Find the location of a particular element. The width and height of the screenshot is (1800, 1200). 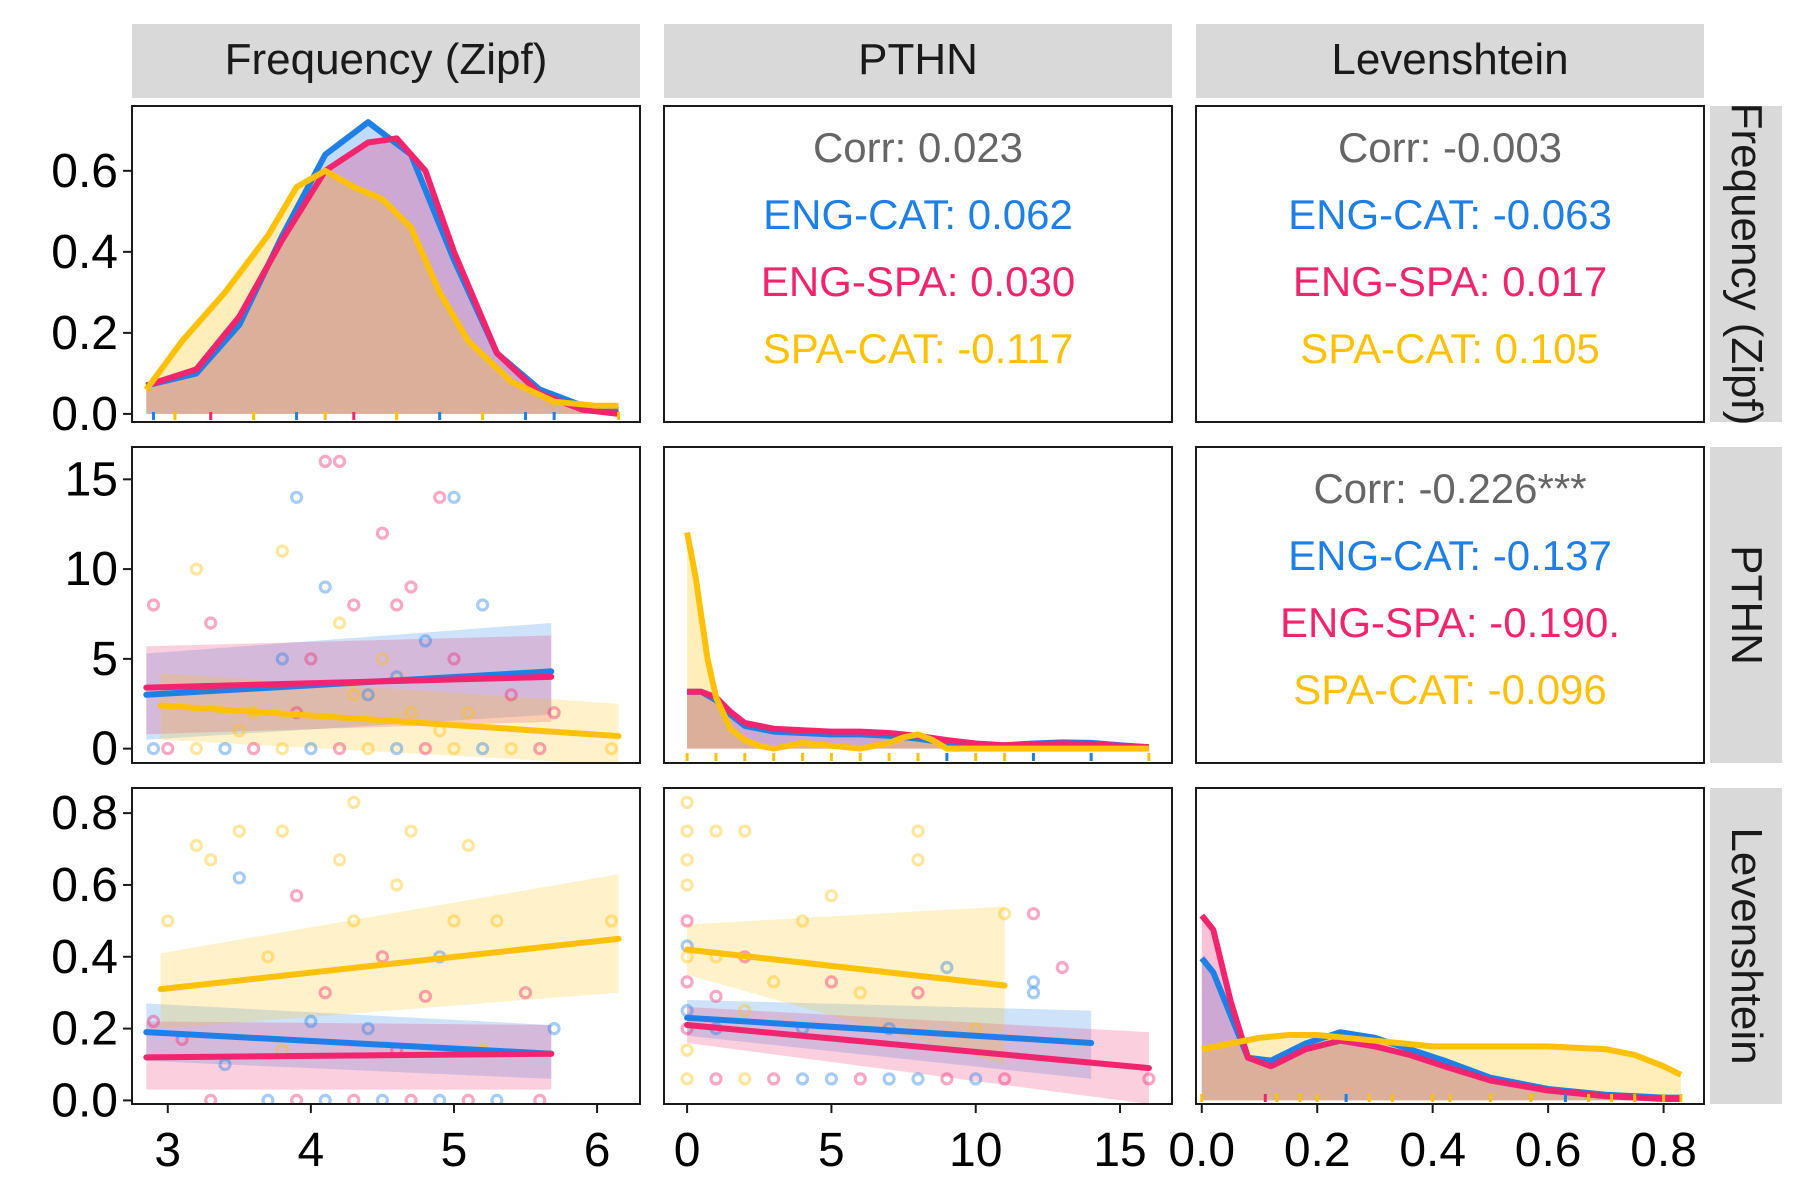

correlation-label-eng-spa: ENG-SPA: 0.030 is located at coordinates (918, 281).